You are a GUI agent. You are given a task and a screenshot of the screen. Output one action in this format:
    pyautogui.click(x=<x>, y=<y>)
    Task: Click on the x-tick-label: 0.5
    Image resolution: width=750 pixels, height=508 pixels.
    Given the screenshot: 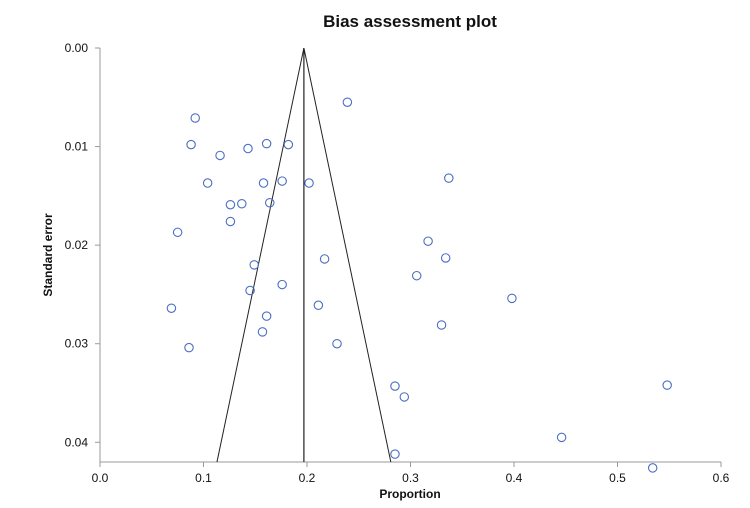 What is the action you would take?
    pyautogui.click(x=617, y=478)
    